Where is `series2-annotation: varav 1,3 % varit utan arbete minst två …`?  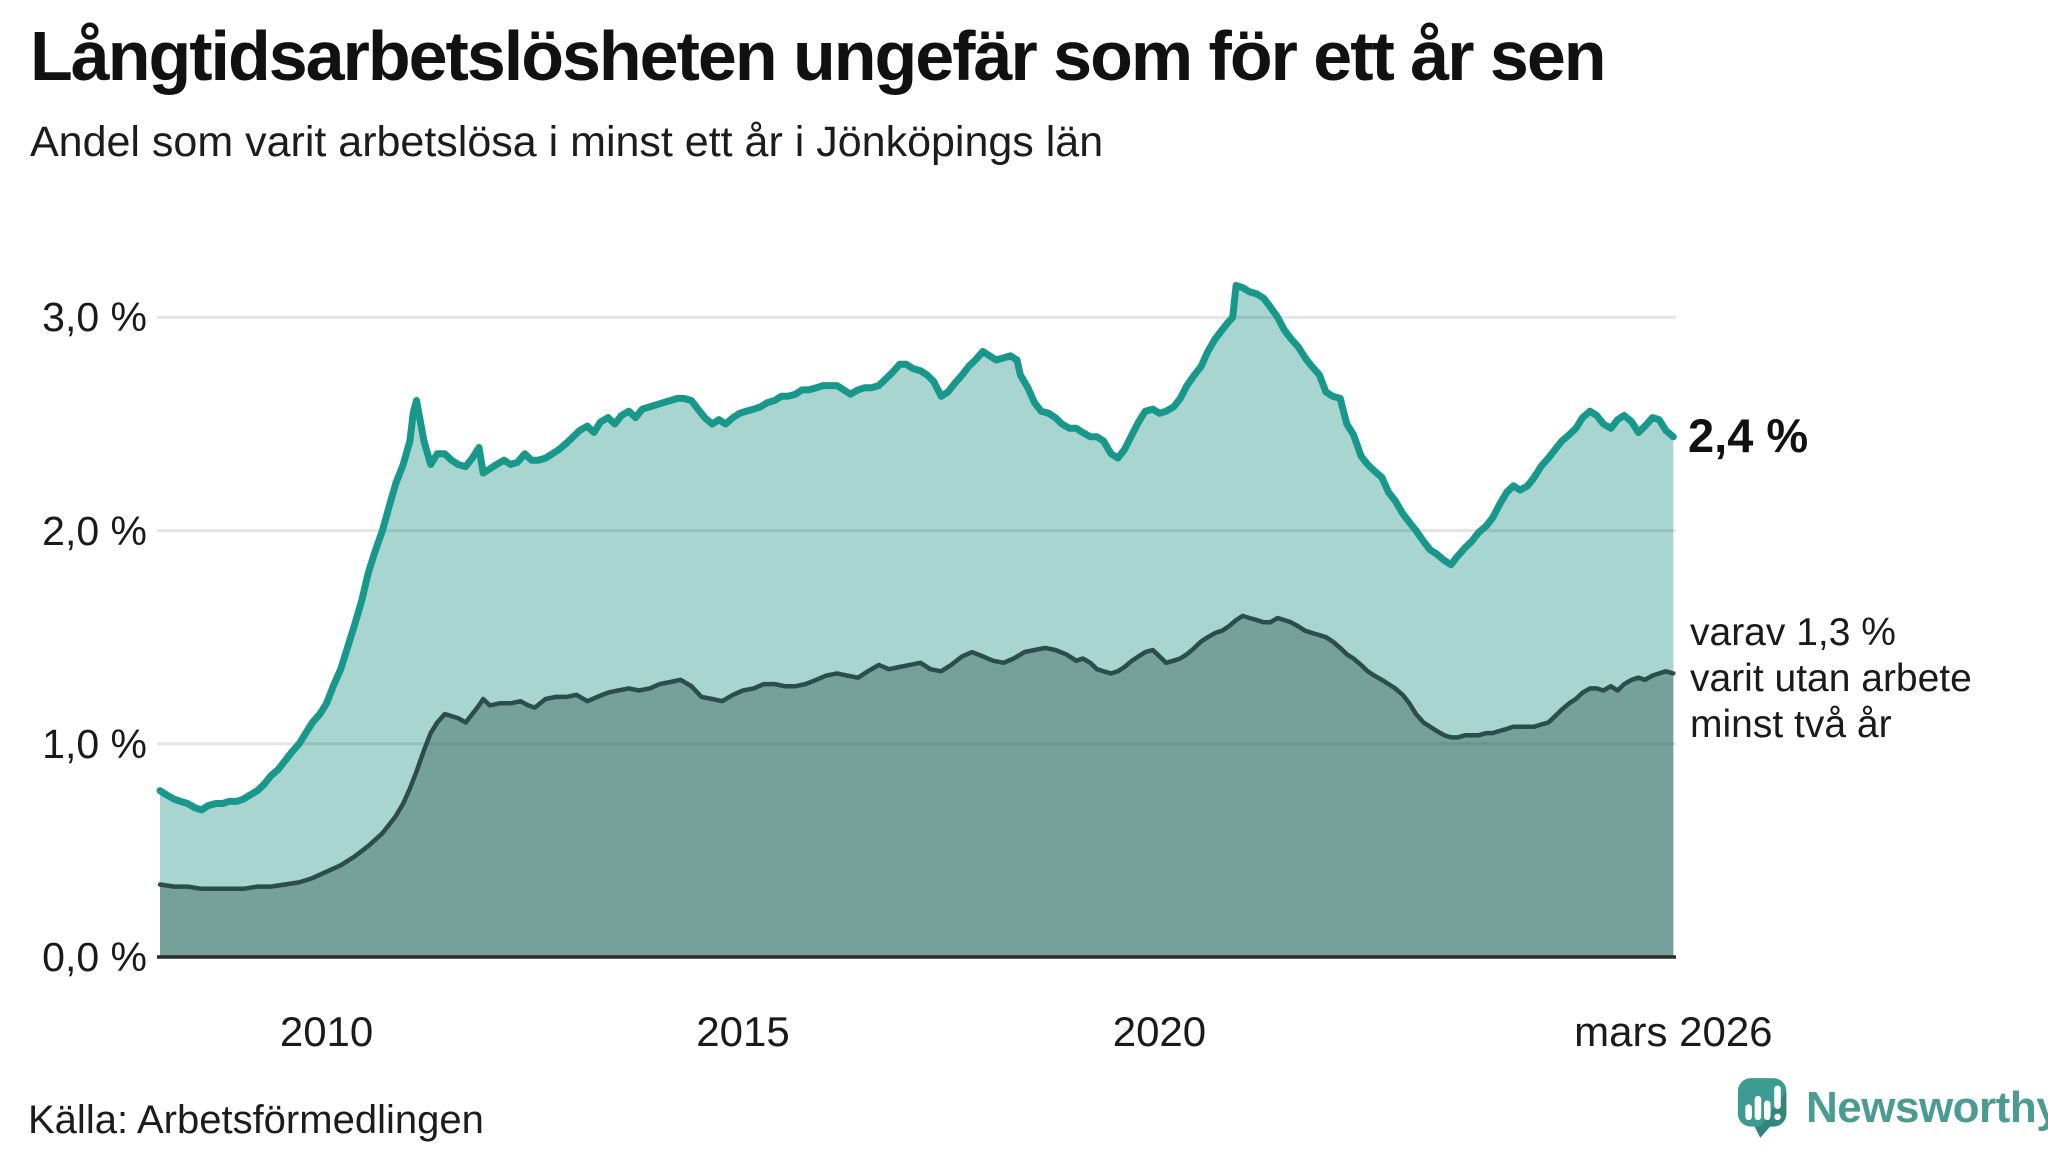 series2-annotation: varav 1,3 % varit utan arbete minst två … is located at coordinates (1831, 679).